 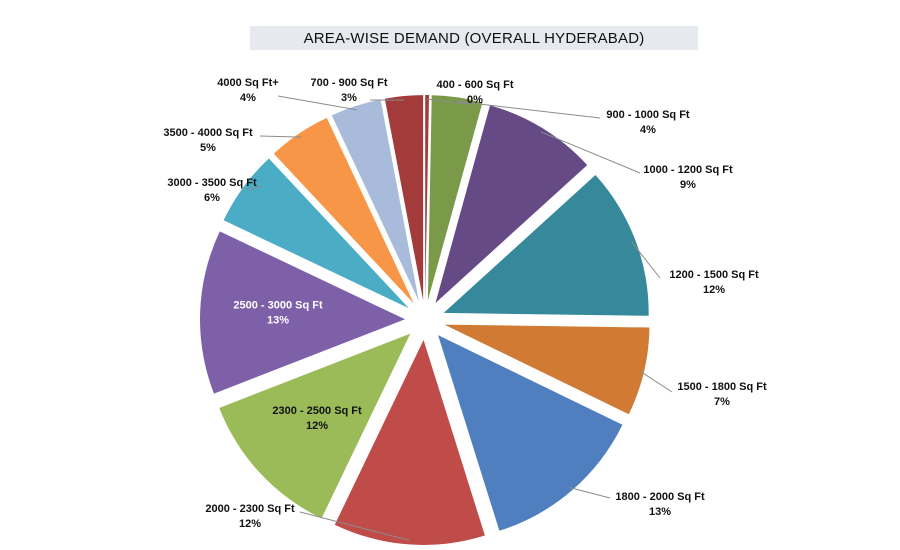 What do you see at coordinates (722, 387) in the screenshot?
I see `slice-label: 1500 - 1800 Sq Ft` at bounding box center [722, 387].